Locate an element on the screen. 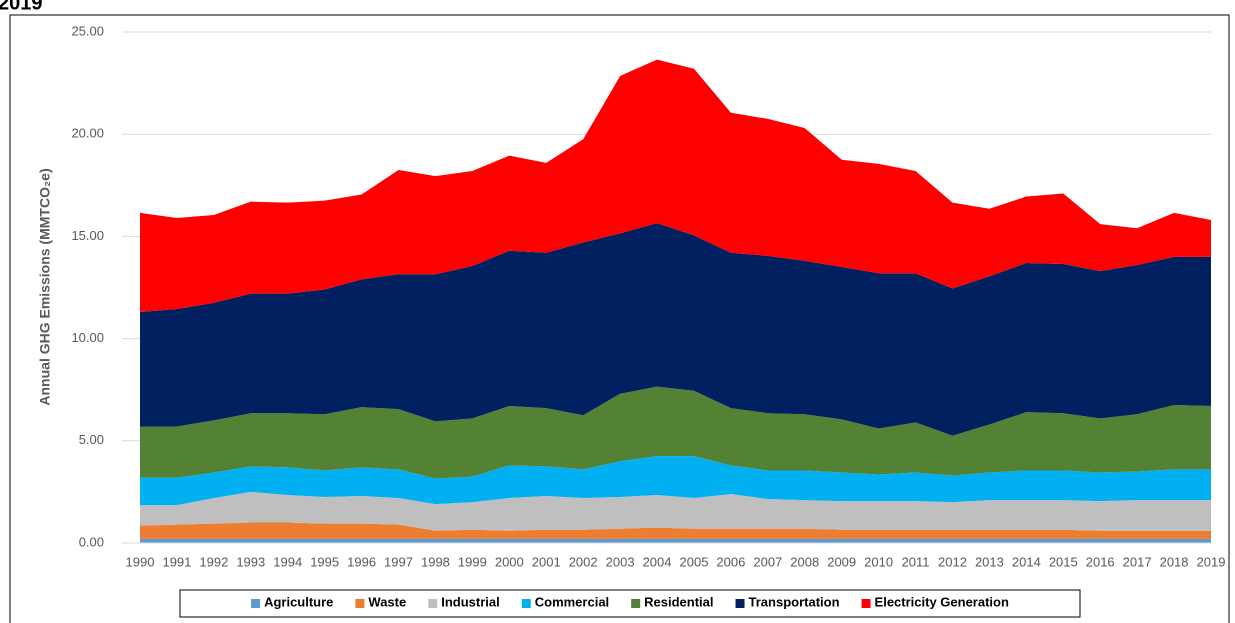 This screenshot has width=1235, height=623. x-tick-label: 2001 is located at coordinates (546, 561).